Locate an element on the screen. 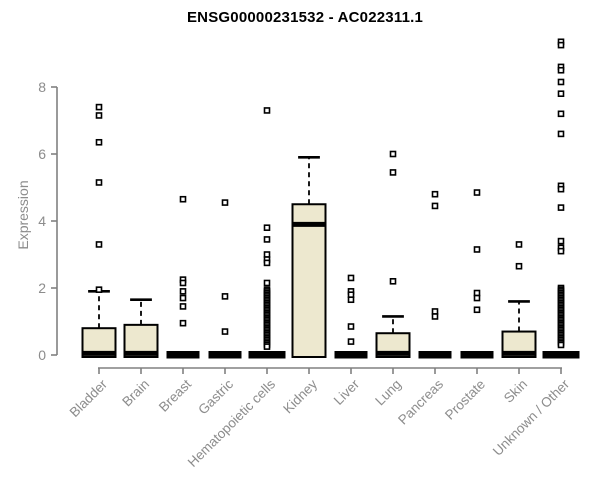 The image size is (600, 500). y-tick-label: 2 is located at coordinates (42, 288).